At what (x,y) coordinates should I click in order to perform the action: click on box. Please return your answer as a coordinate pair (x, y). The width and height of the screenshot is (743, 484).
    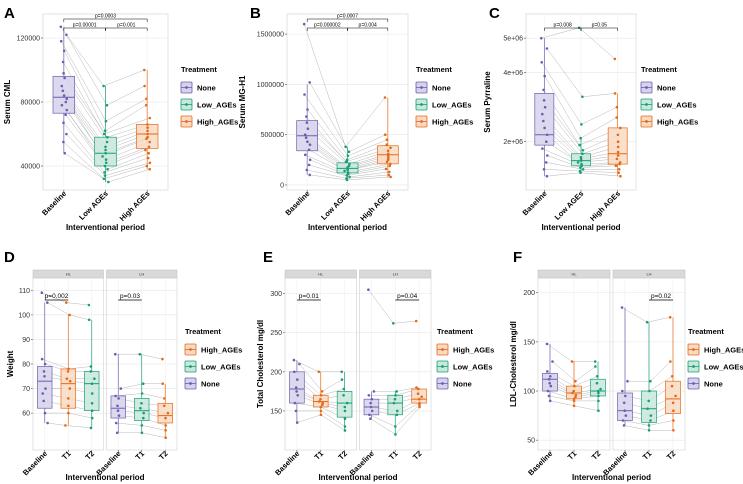
    Looking at the image, I should click on (419, 396).